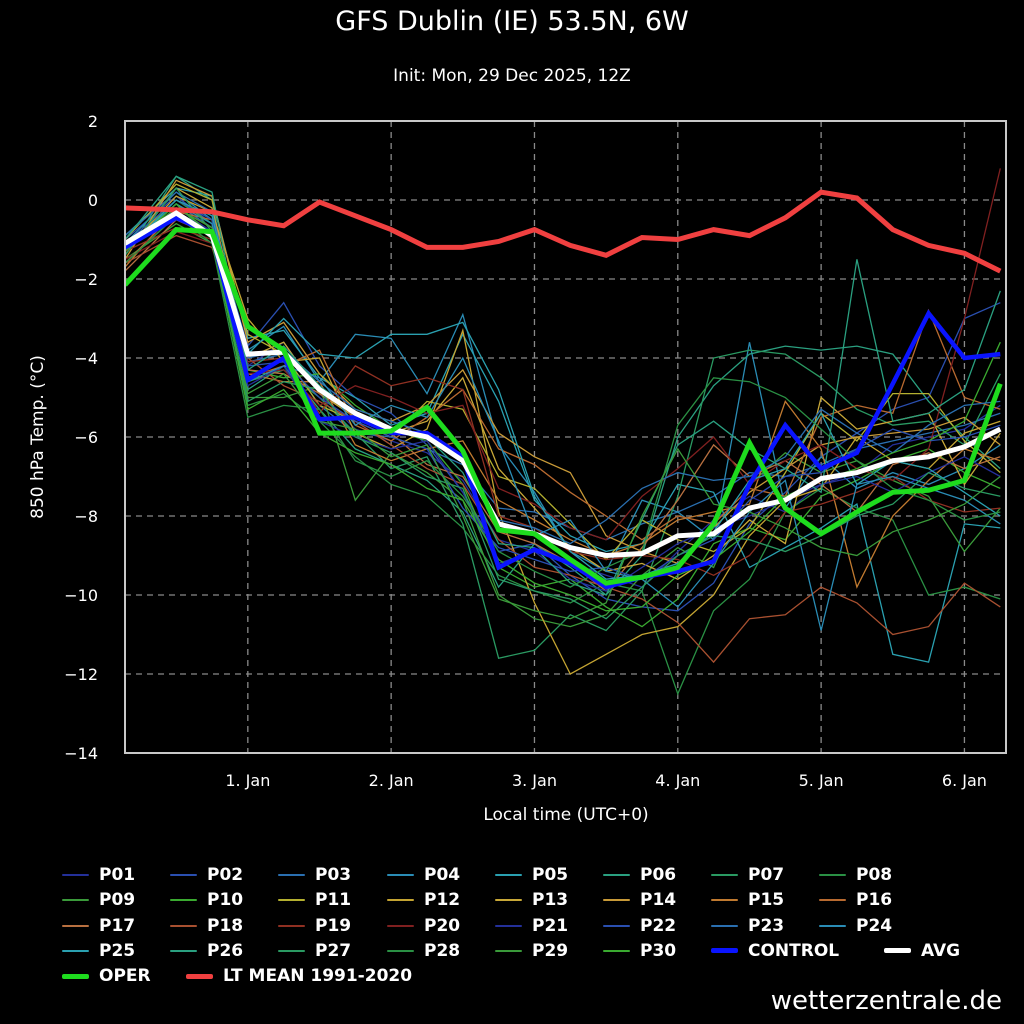 The image size is (1024, 1024). What do you see at coordinates (565, 815) in the screenshot?
I see `x-axis-label: Local time (UTC+0)` at bounding box center [565, 815].